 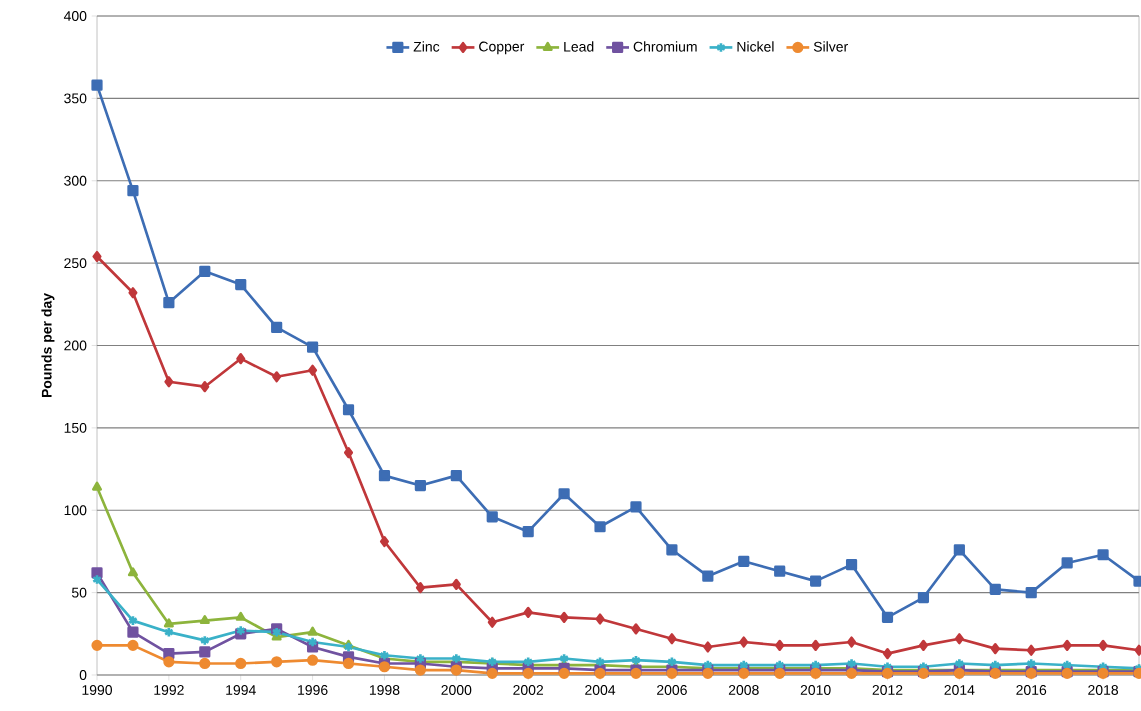 I want to click on y-tick-label: 400, so click(x=75, y=16).